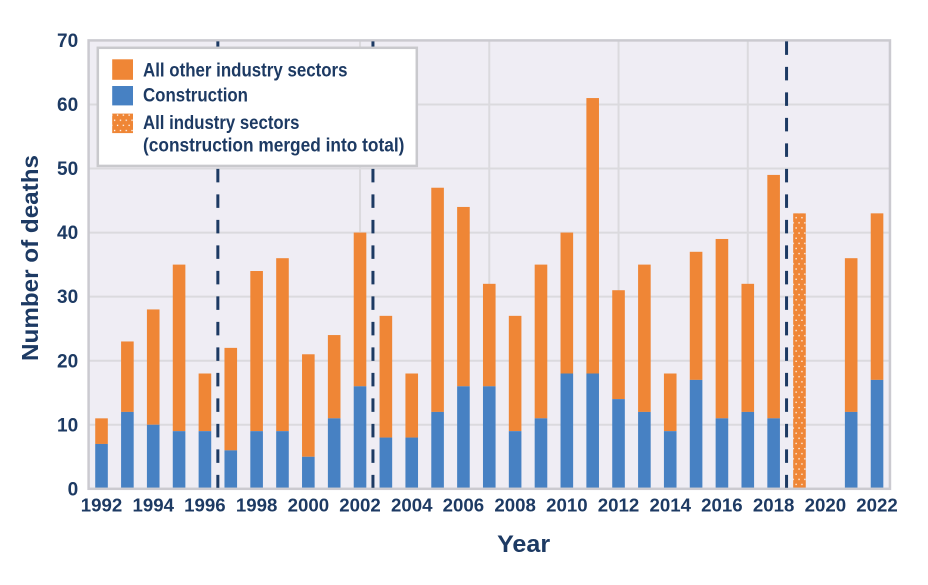 The image size is (928, 585). What do you see at coordinates (221, 123) in the screenshot?
I see `svg-text: All industry sectors` at bounding box center [221, 123].